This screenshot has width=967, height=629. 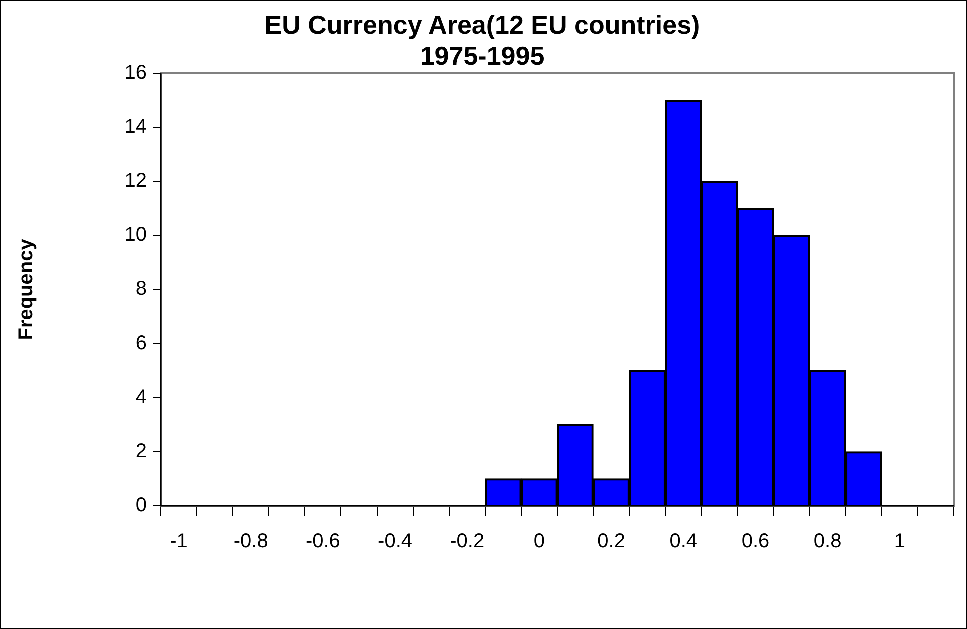 I want to click on x-tick-label: -0.6, so click(x=323, y=541).